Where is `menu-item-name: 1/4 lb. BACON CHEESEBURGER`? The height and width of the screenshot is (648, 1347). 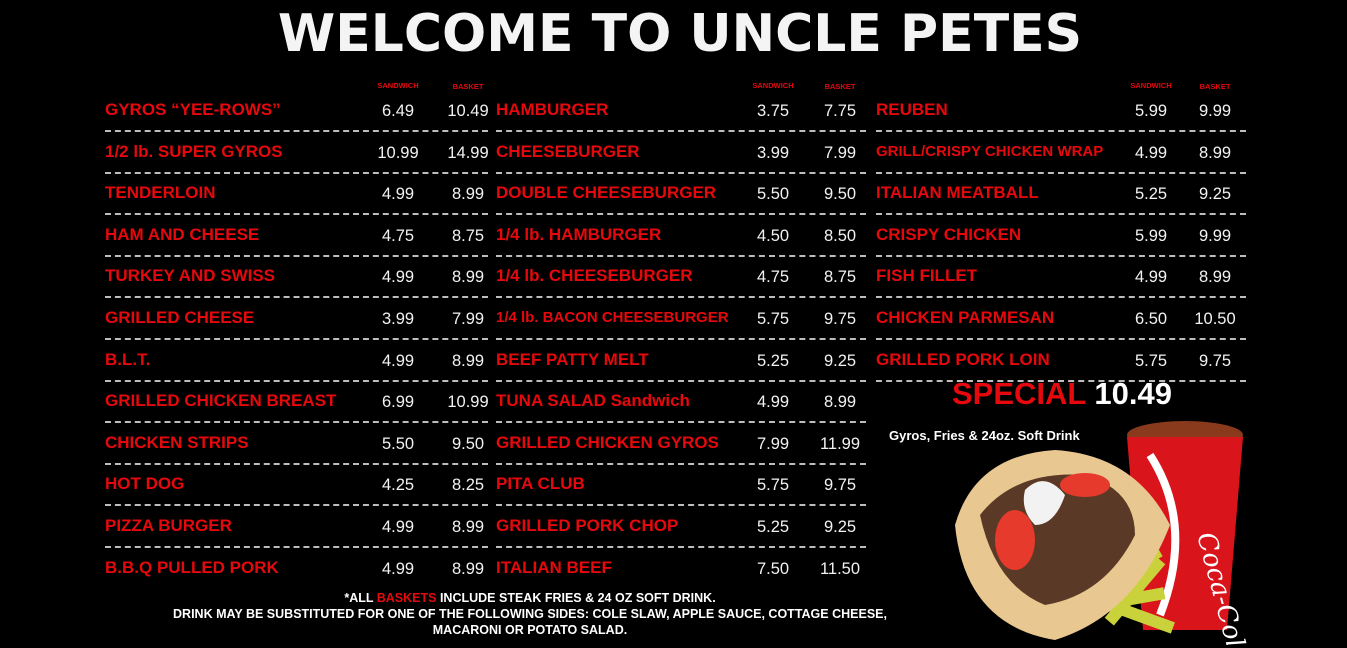
menu-item-name: 1/4 lb. BACON CHEESEBURGER is located at coordinates (612, 317).